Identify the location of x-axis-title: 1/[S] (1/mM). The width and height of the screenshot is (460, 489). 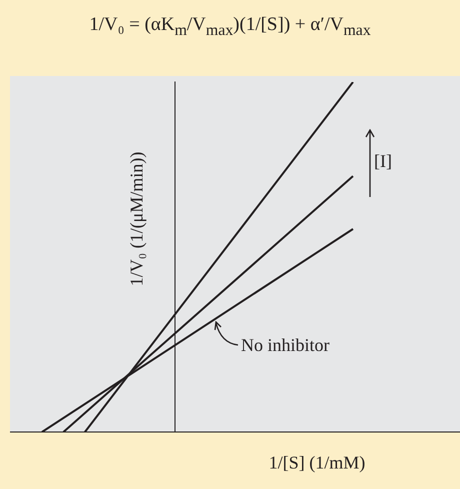
(317, 462).